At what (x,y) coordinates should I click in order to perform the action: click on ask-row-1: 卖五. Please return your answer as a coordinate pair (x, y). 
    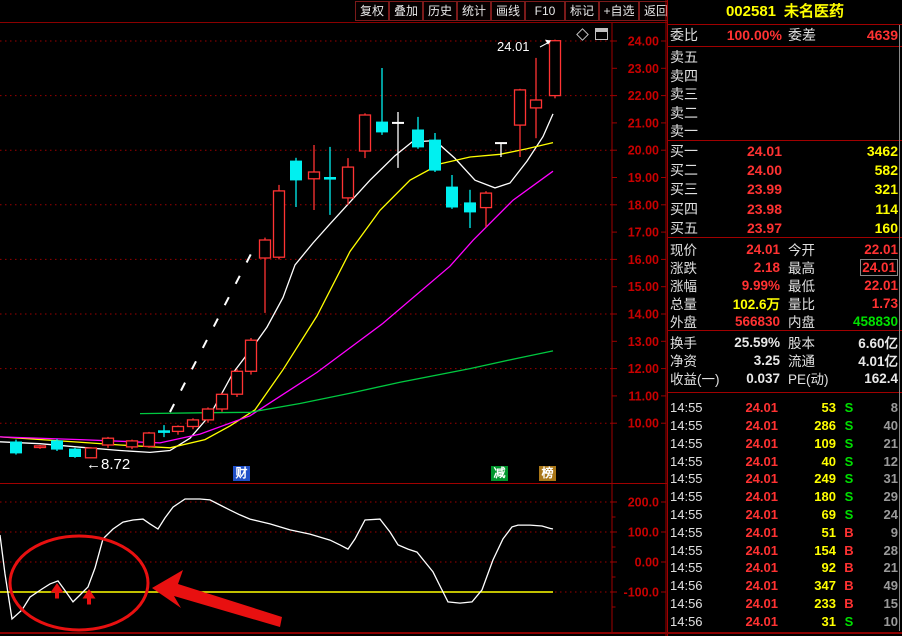
    Looking at the image, I should click on (785, 56).